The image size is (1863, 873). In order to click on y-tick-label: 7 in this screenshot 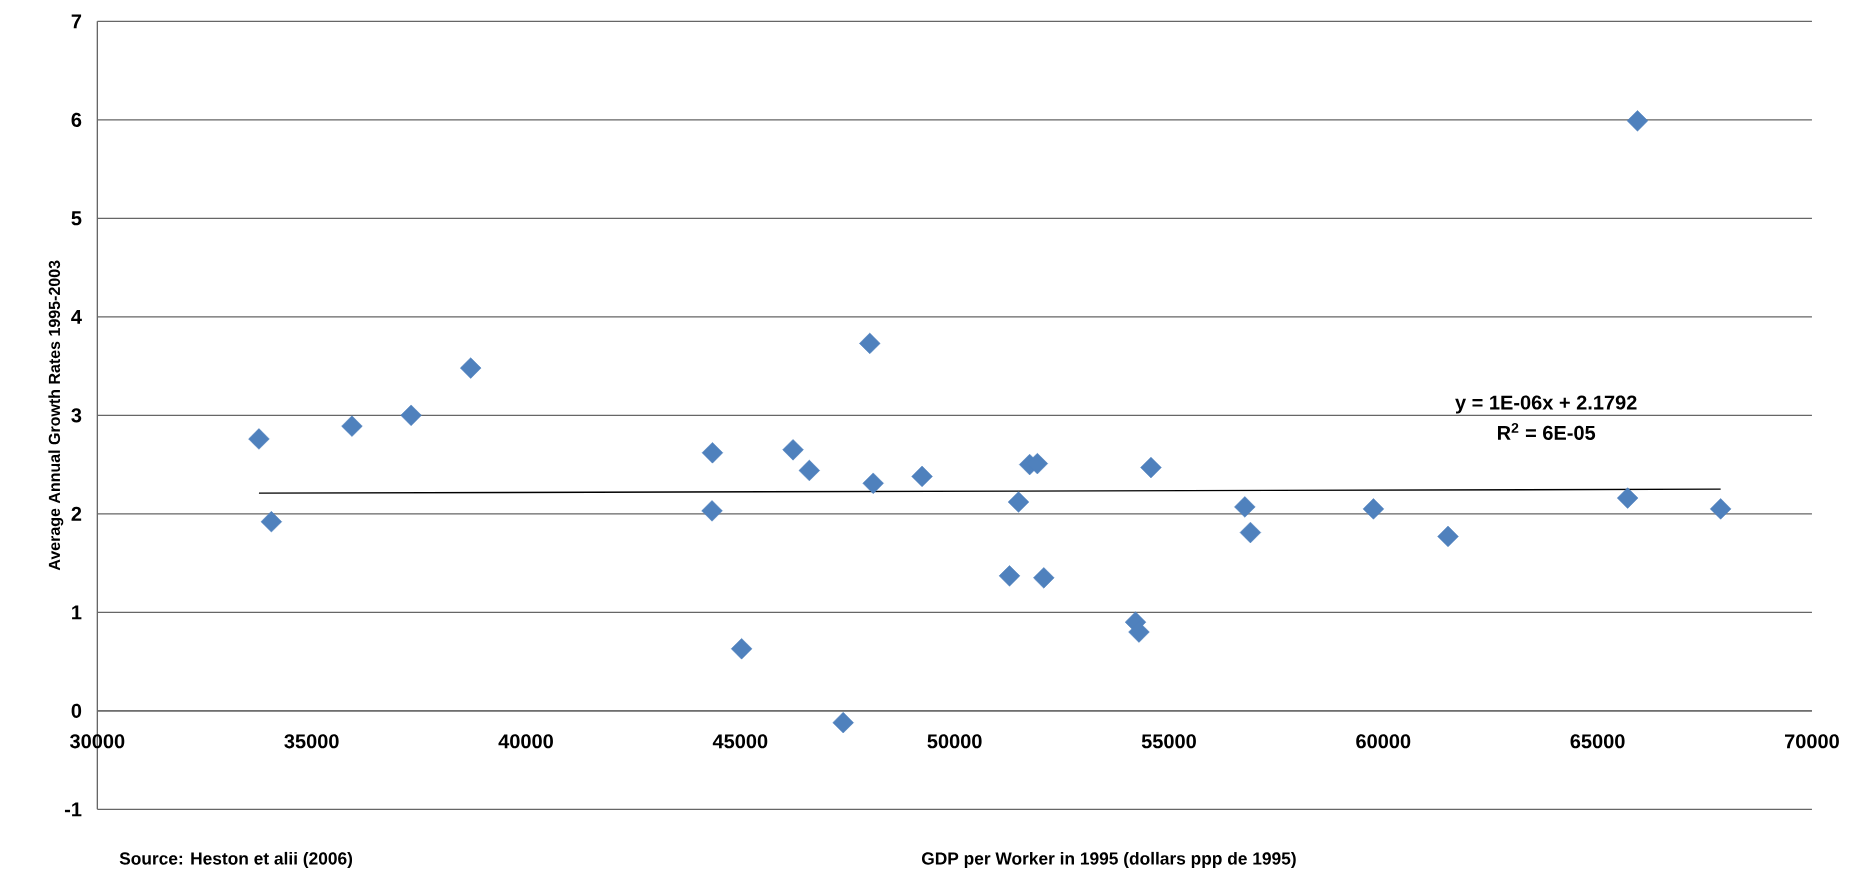, I will do `click(76, 21)`.